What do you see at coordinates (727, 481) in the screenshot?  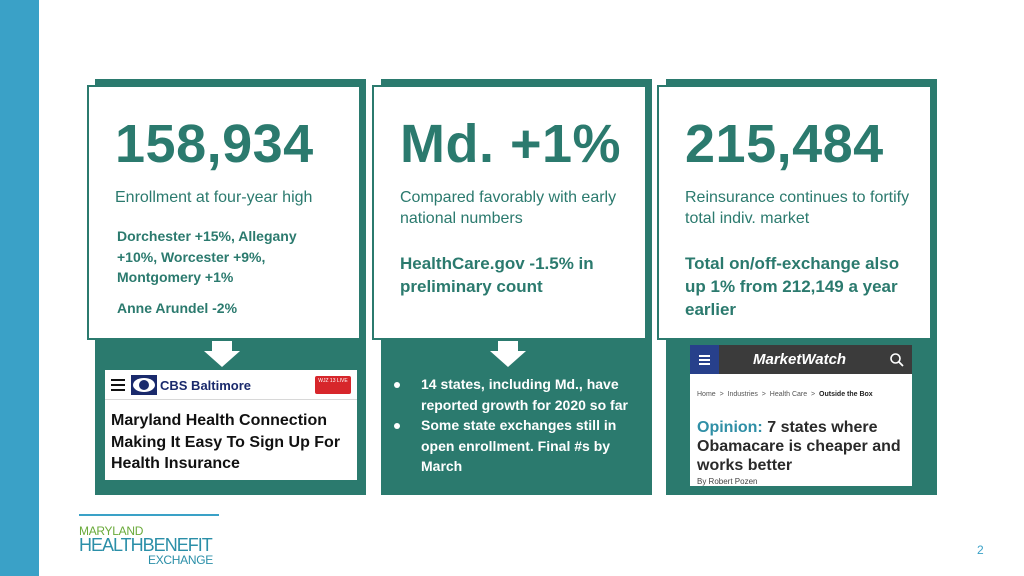 I see `byline: By Robert Pozen` at bounding box center [727, 481].